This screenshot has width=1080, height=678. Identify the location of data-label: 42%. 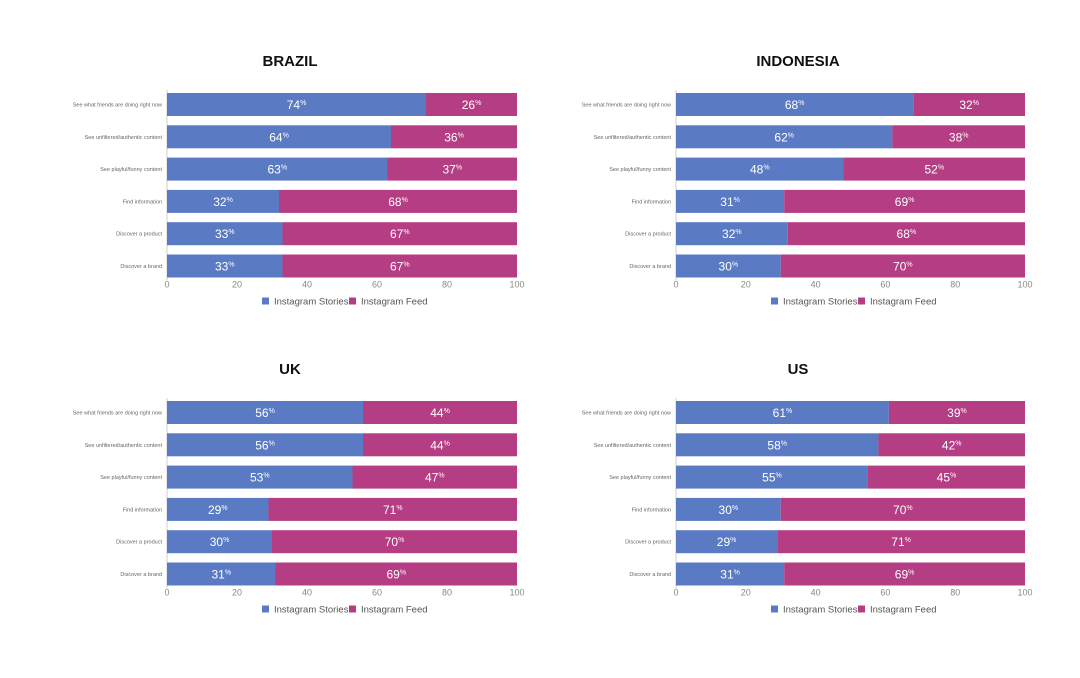
(952, 445).